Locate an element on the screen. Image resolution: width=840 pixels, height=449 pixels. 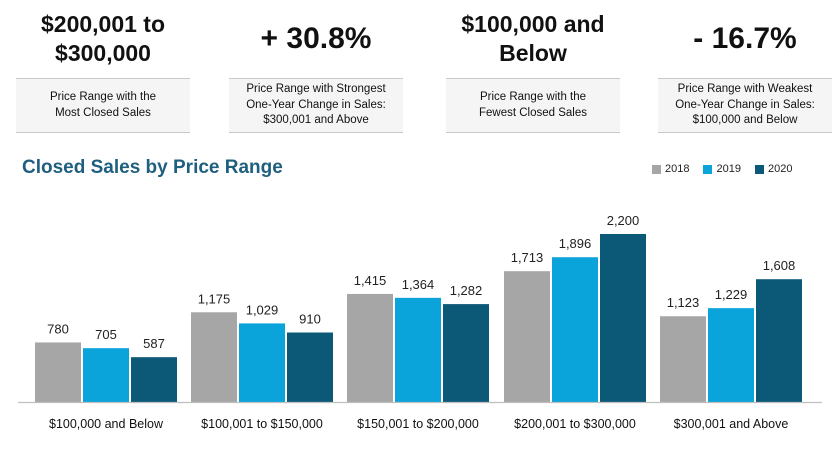
kpi-value: + 30.8% is located at coordinates (316, 39).